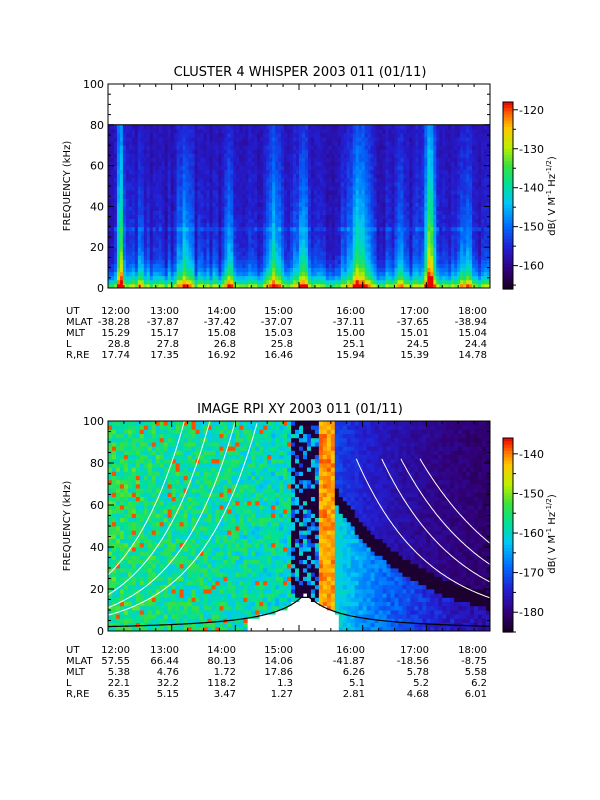  I want to click on ephemeris-value: 17.35, so click(164, 355).